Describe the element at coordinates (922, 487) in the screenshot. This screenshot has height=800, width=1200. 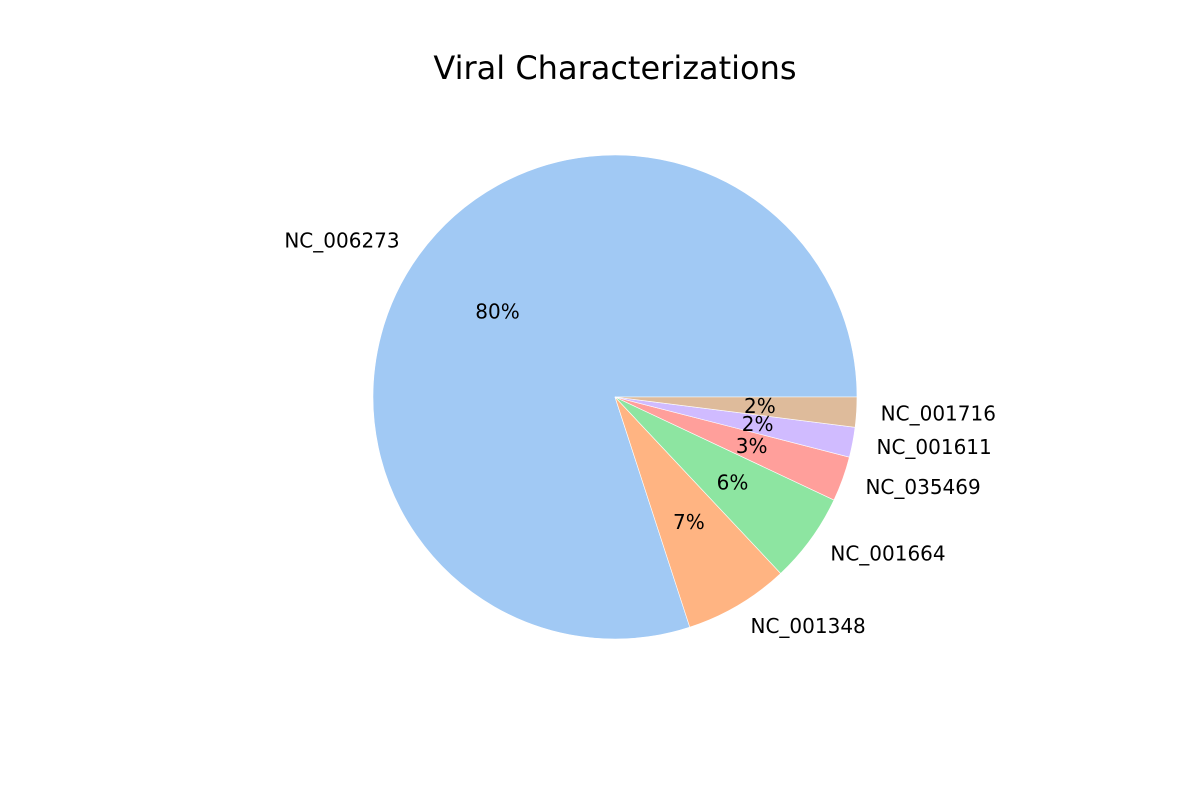
I see `category-label: NC_035469` at that location.